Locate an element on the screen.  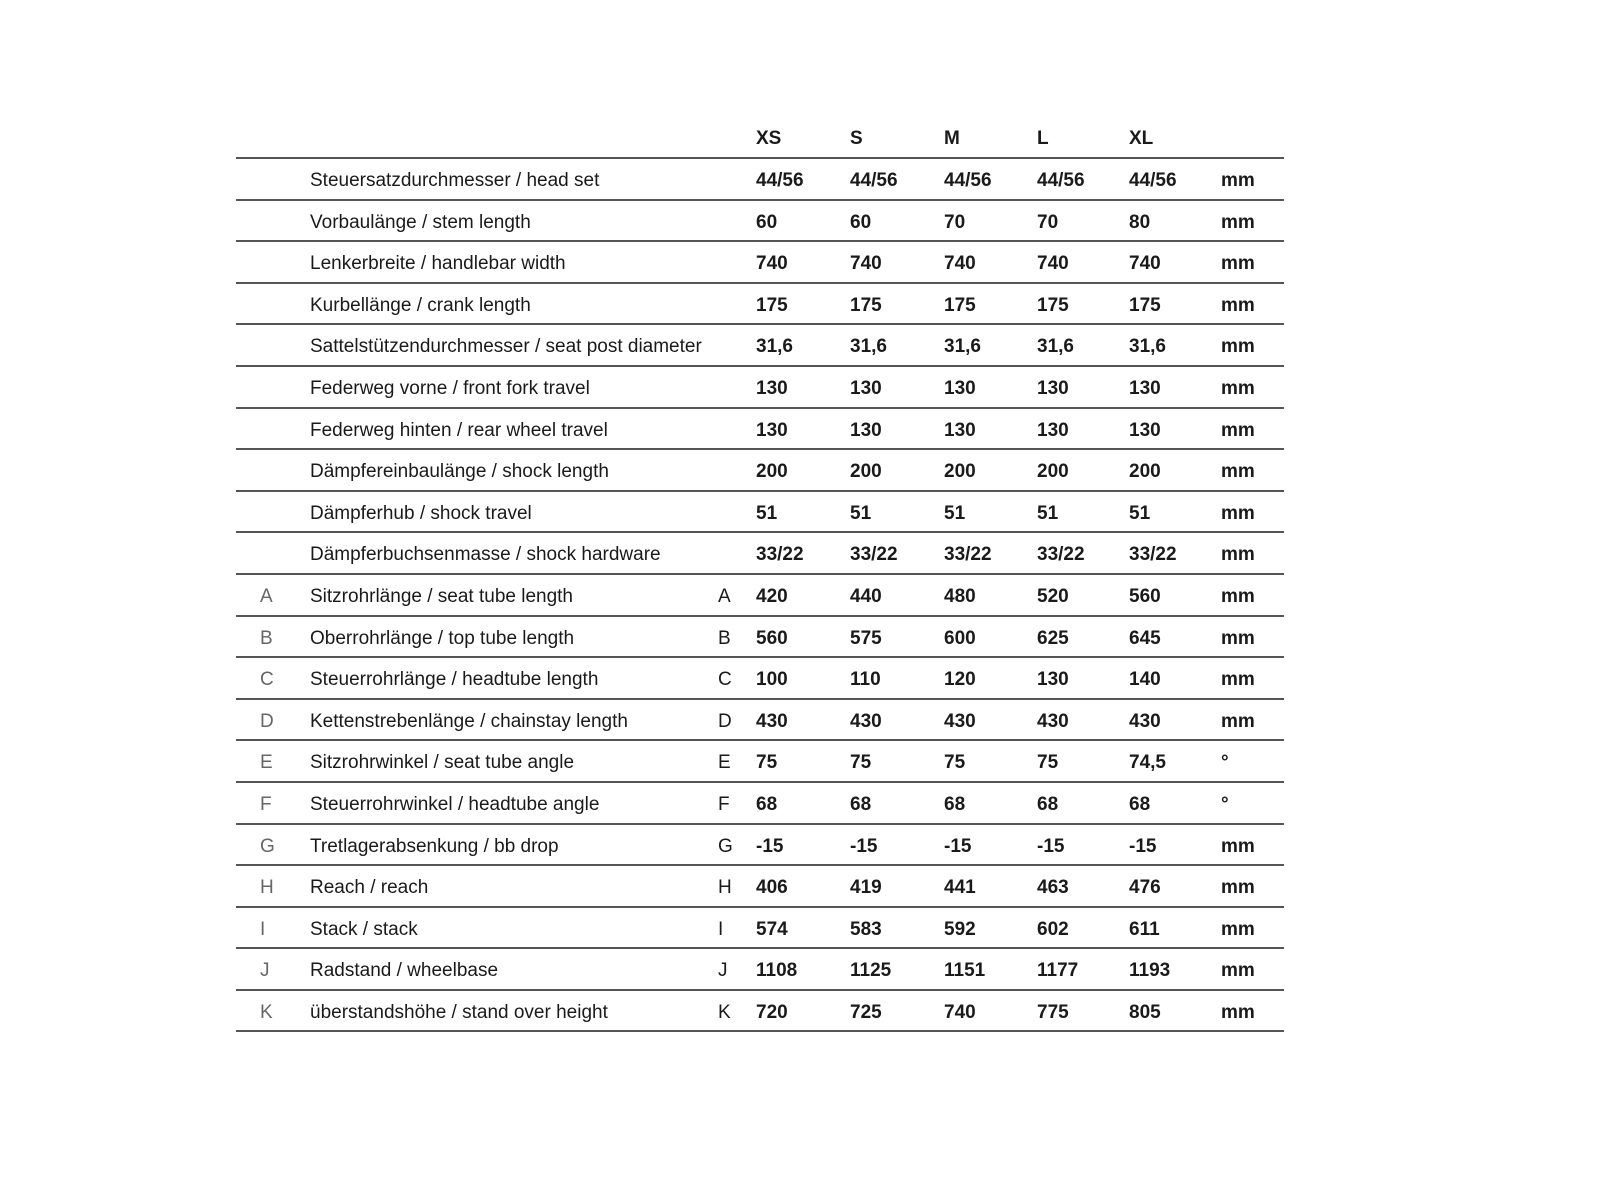
cell-value-l: -15 is located at coordinates (1051, 846).